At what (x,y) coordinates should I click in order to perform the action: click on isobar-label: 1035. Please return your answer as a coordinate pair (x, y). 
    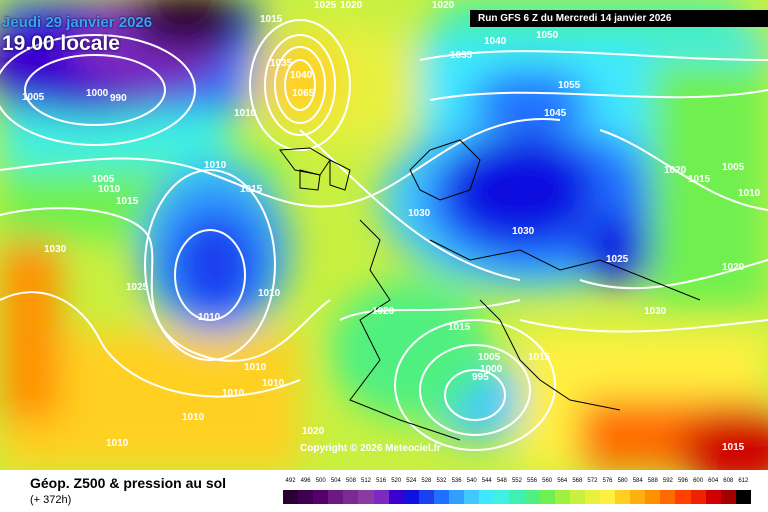
    Looking at the image, I should click on (281, 63).